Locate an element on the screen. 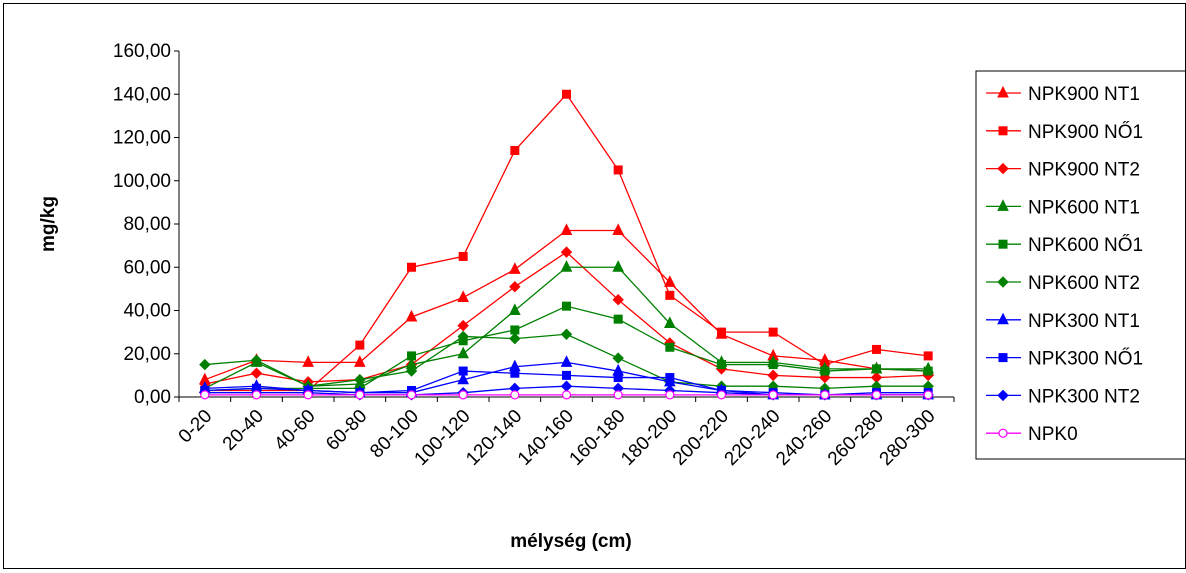 The height and width of the screenshot is (573, 1186). x-tick-label: 120-140 is located at coordinates (494, 438).